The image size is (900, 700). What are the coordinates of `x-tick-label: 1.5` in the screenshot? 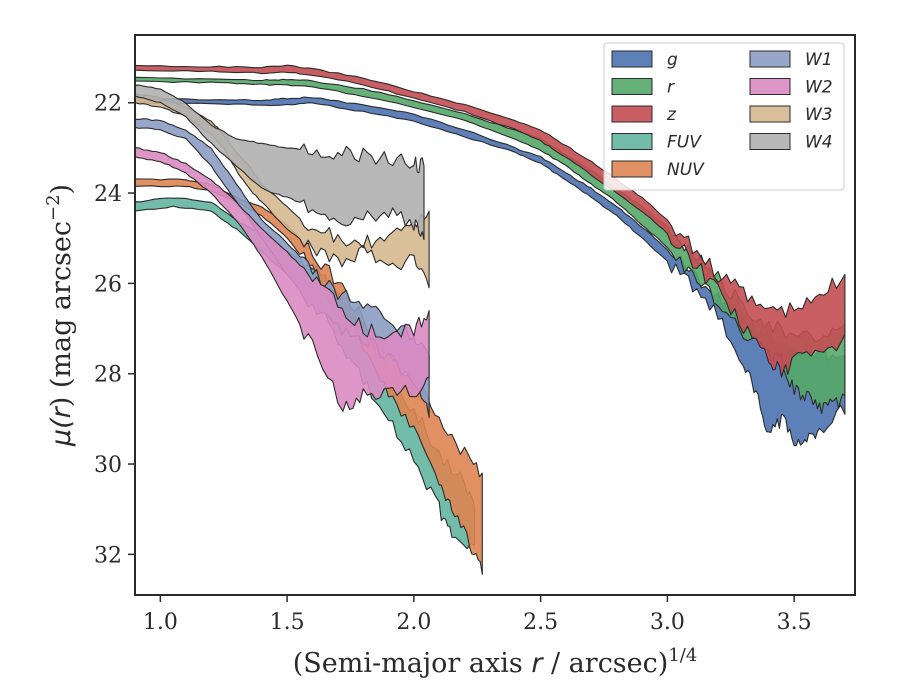 It's located at (287, 622).